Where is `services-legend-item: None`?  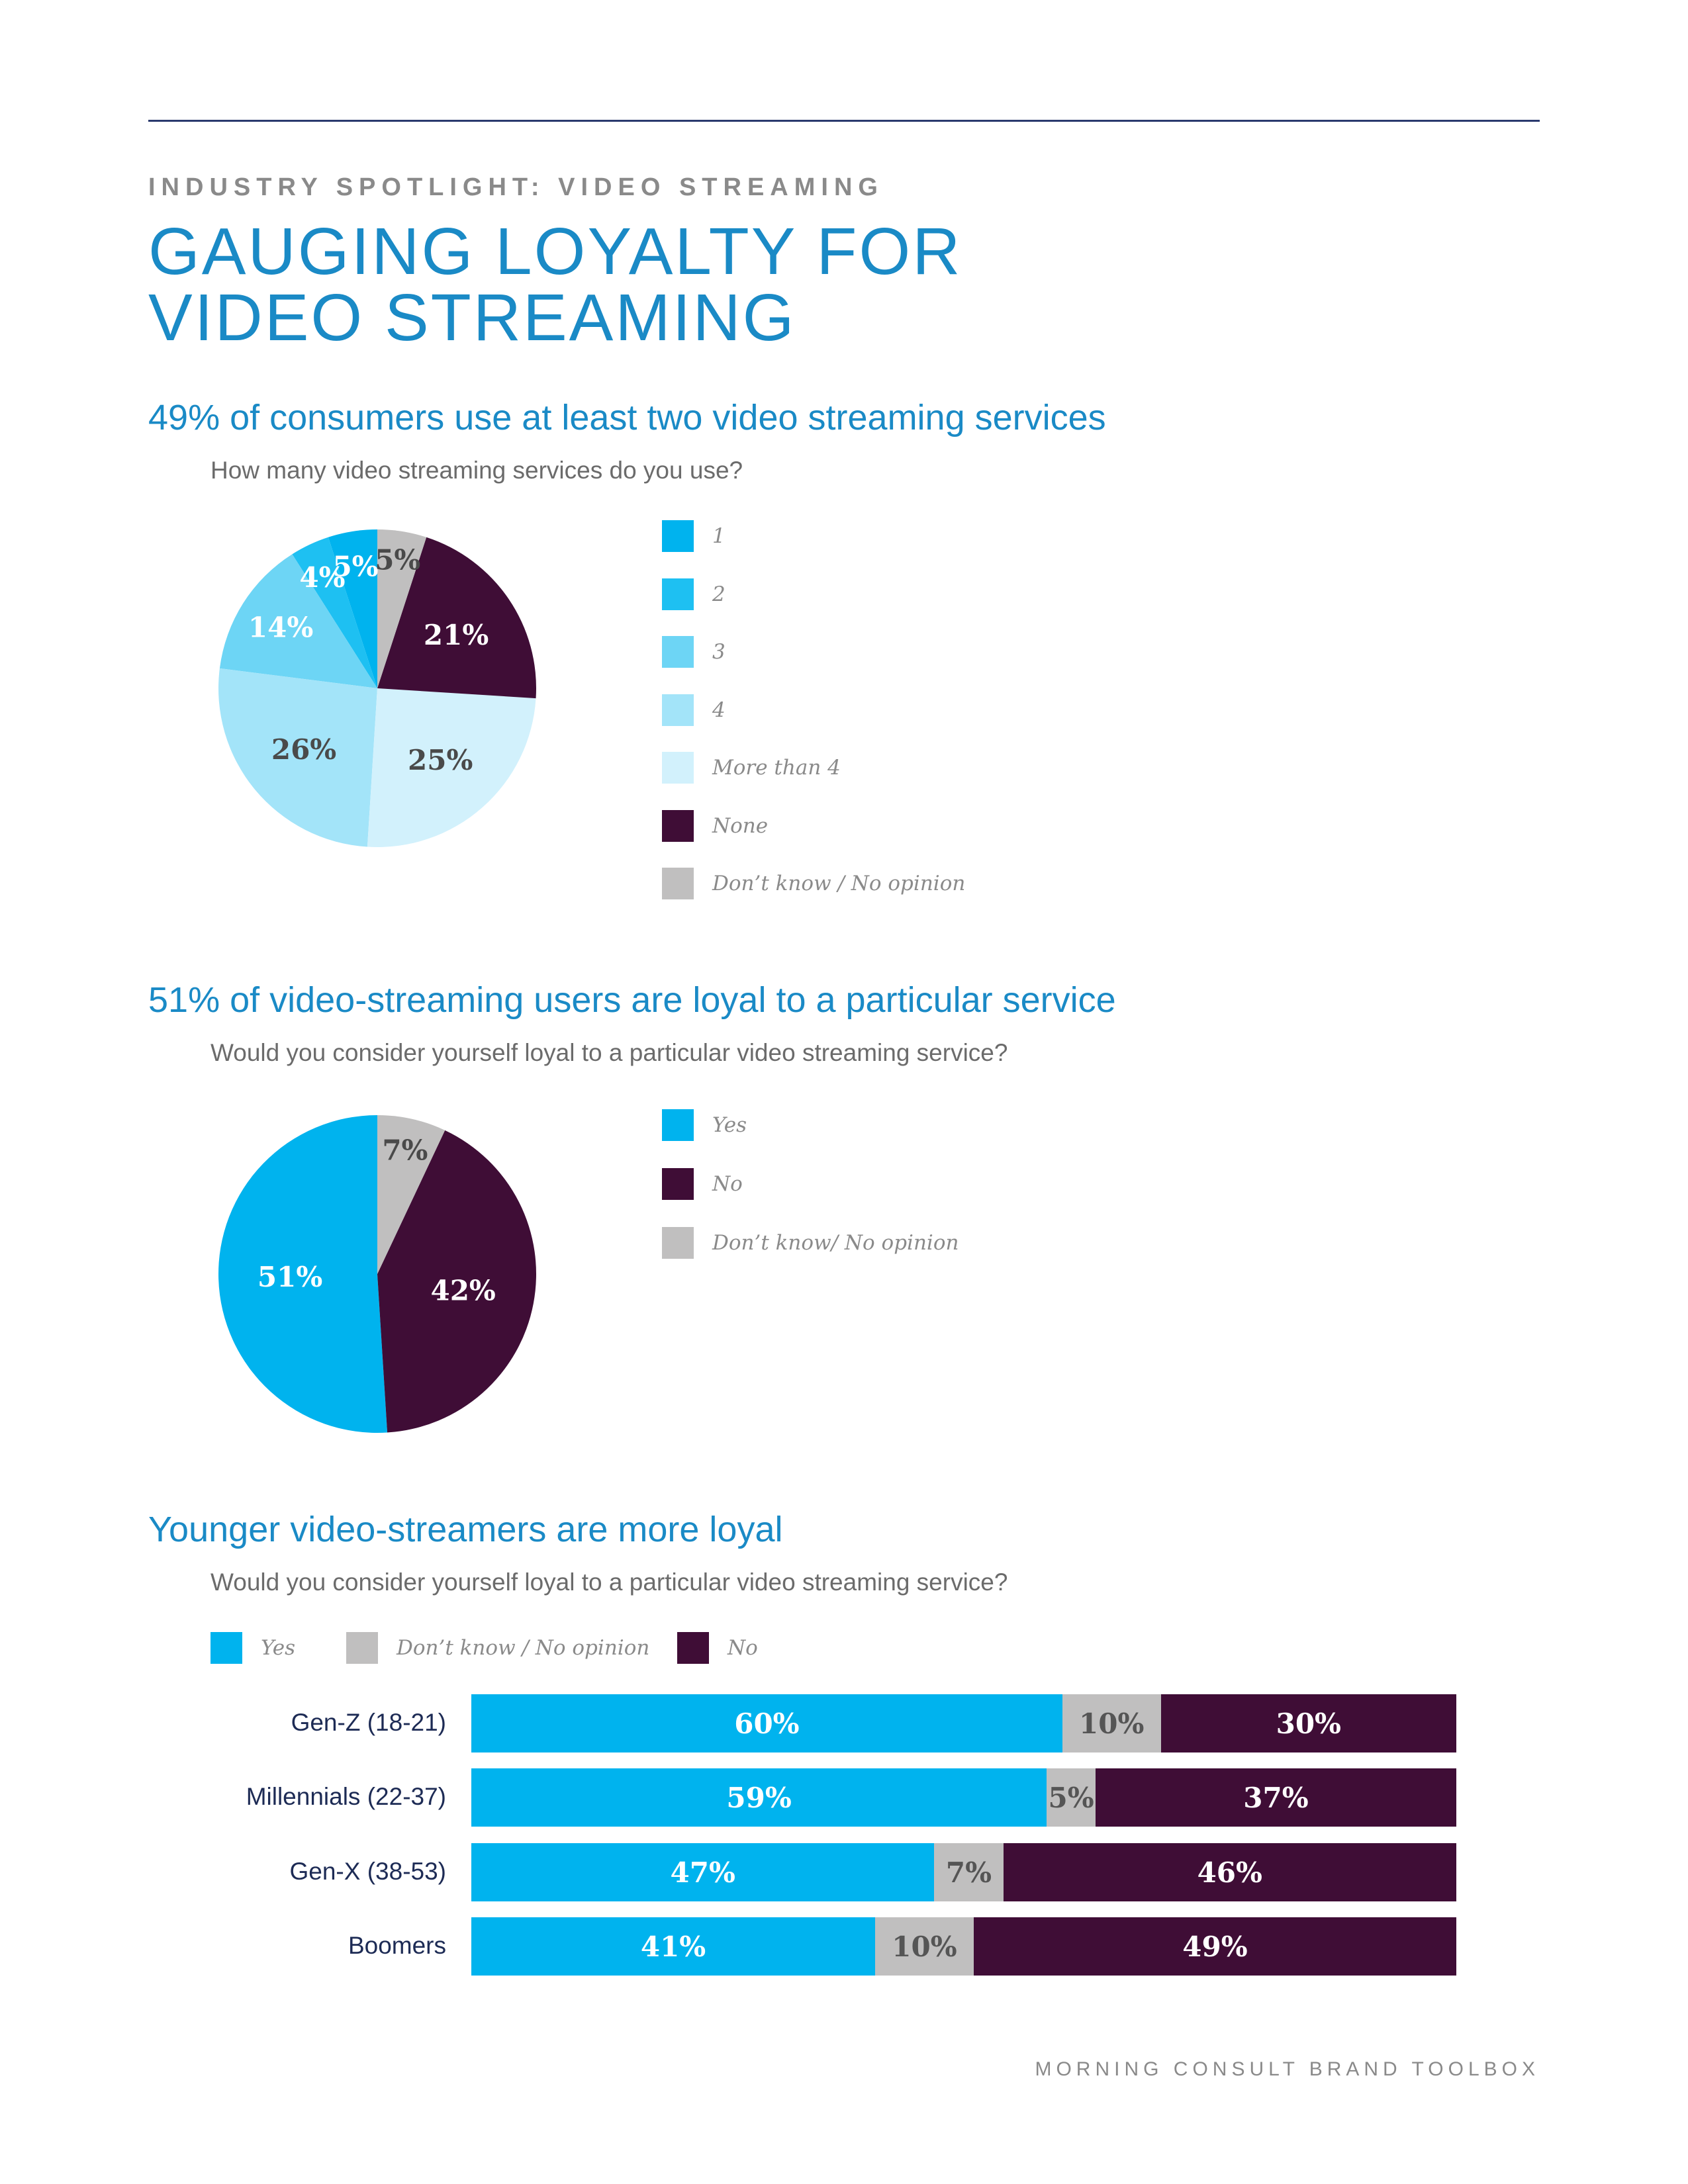
services-legend-item: None is located at coordinates (715, 825).